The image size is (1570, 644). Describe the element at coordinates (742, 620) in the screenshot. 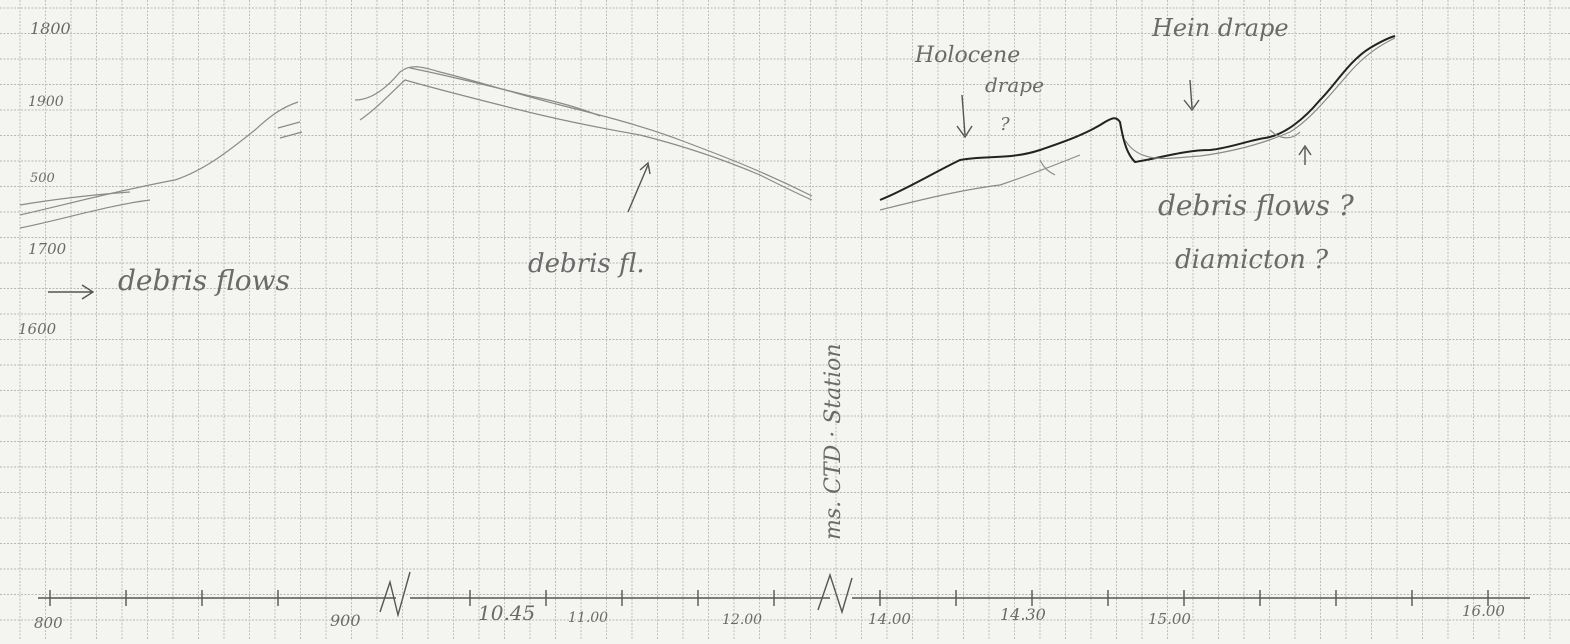

I see `time-label-1200: 12.00` at that location.